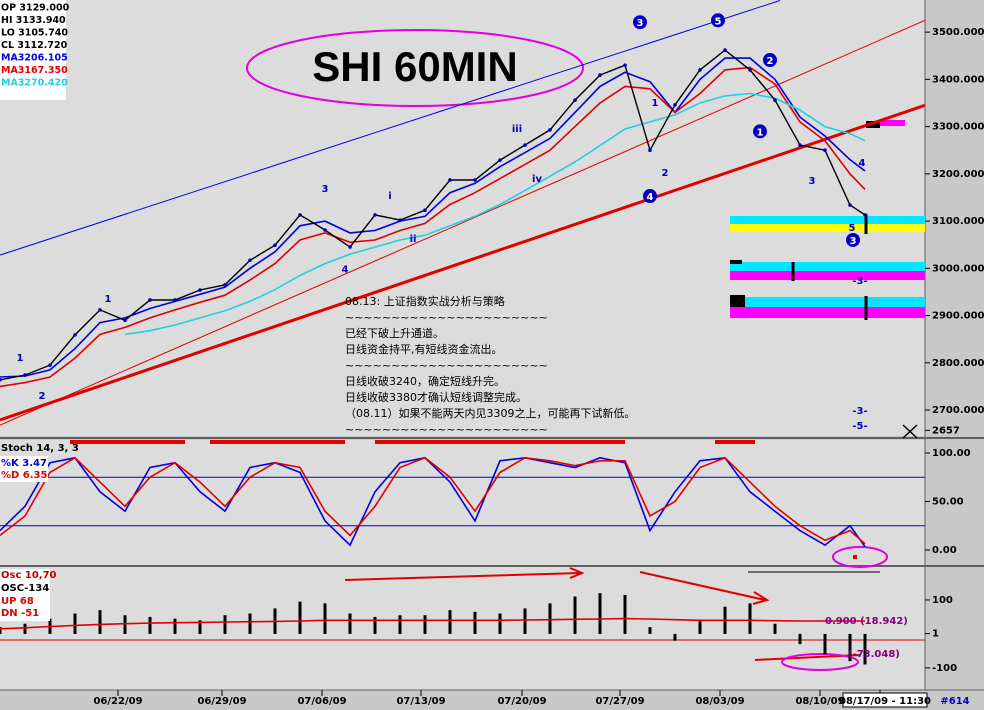 The height and width of the screenshot is (710, 984). What do you see at coordinates (935, 634) in the screenshot?
I see `y-tick-label: 1` at bounding box center [935, 634].